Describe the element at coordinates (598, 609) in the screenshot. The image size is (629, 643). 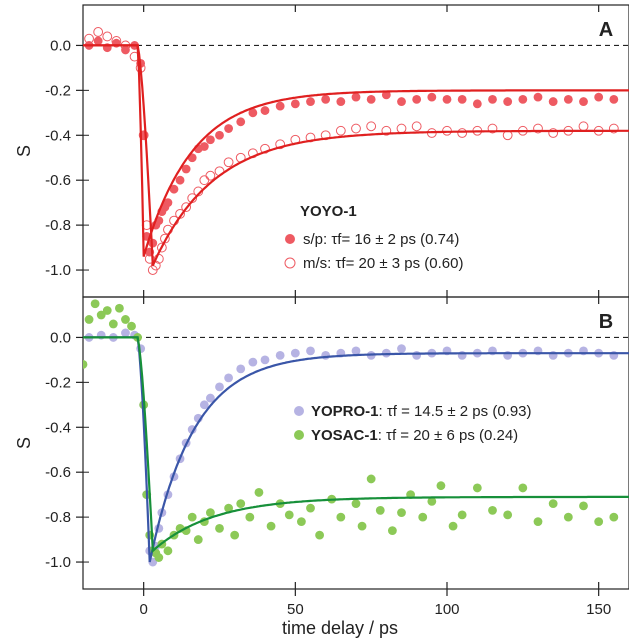
I see `x-tick-label: 150` at that location.